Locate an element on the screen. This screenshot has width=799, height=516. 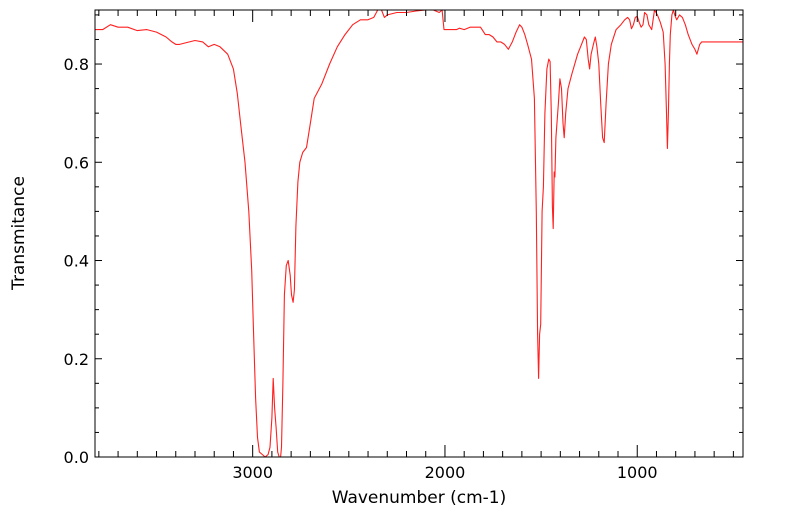
y-tick-label: 0.4 is located at coordinates (76, 261).